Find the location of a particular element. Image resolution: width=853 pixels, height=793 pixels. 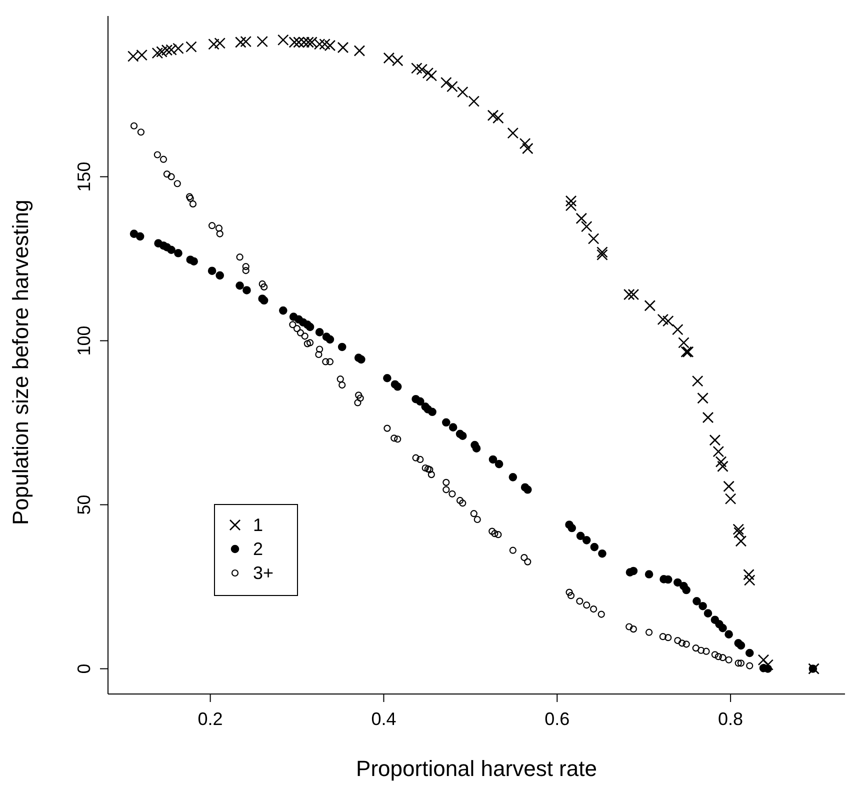

y-tick-label: 0 is located at coordinates (84, 669).